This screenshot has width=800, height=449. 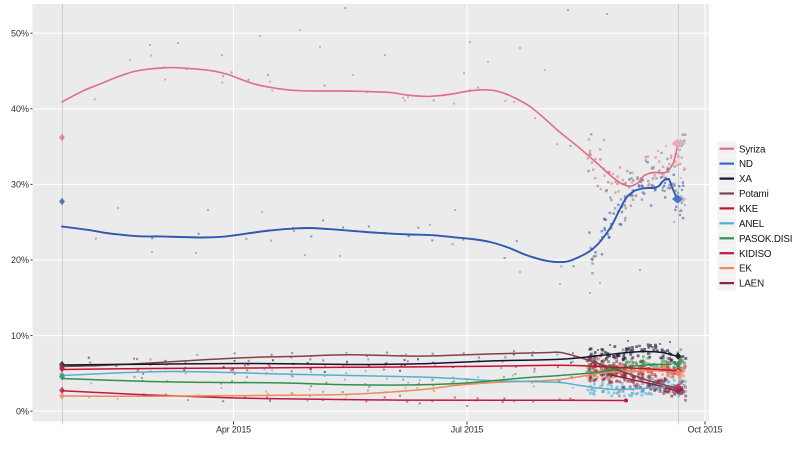 What do you see at coordinates (752, 149) in the screenshot?
I see `svg-text: Syriza` at bounding box center [752, 149].